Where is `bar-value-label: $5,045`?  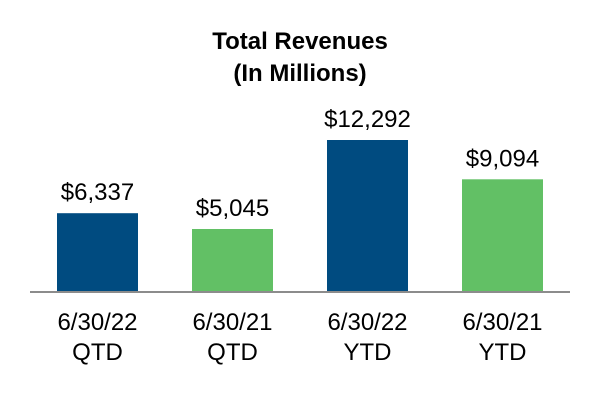 bar-value-label: $5,045 is located at coordinates (232, 208).